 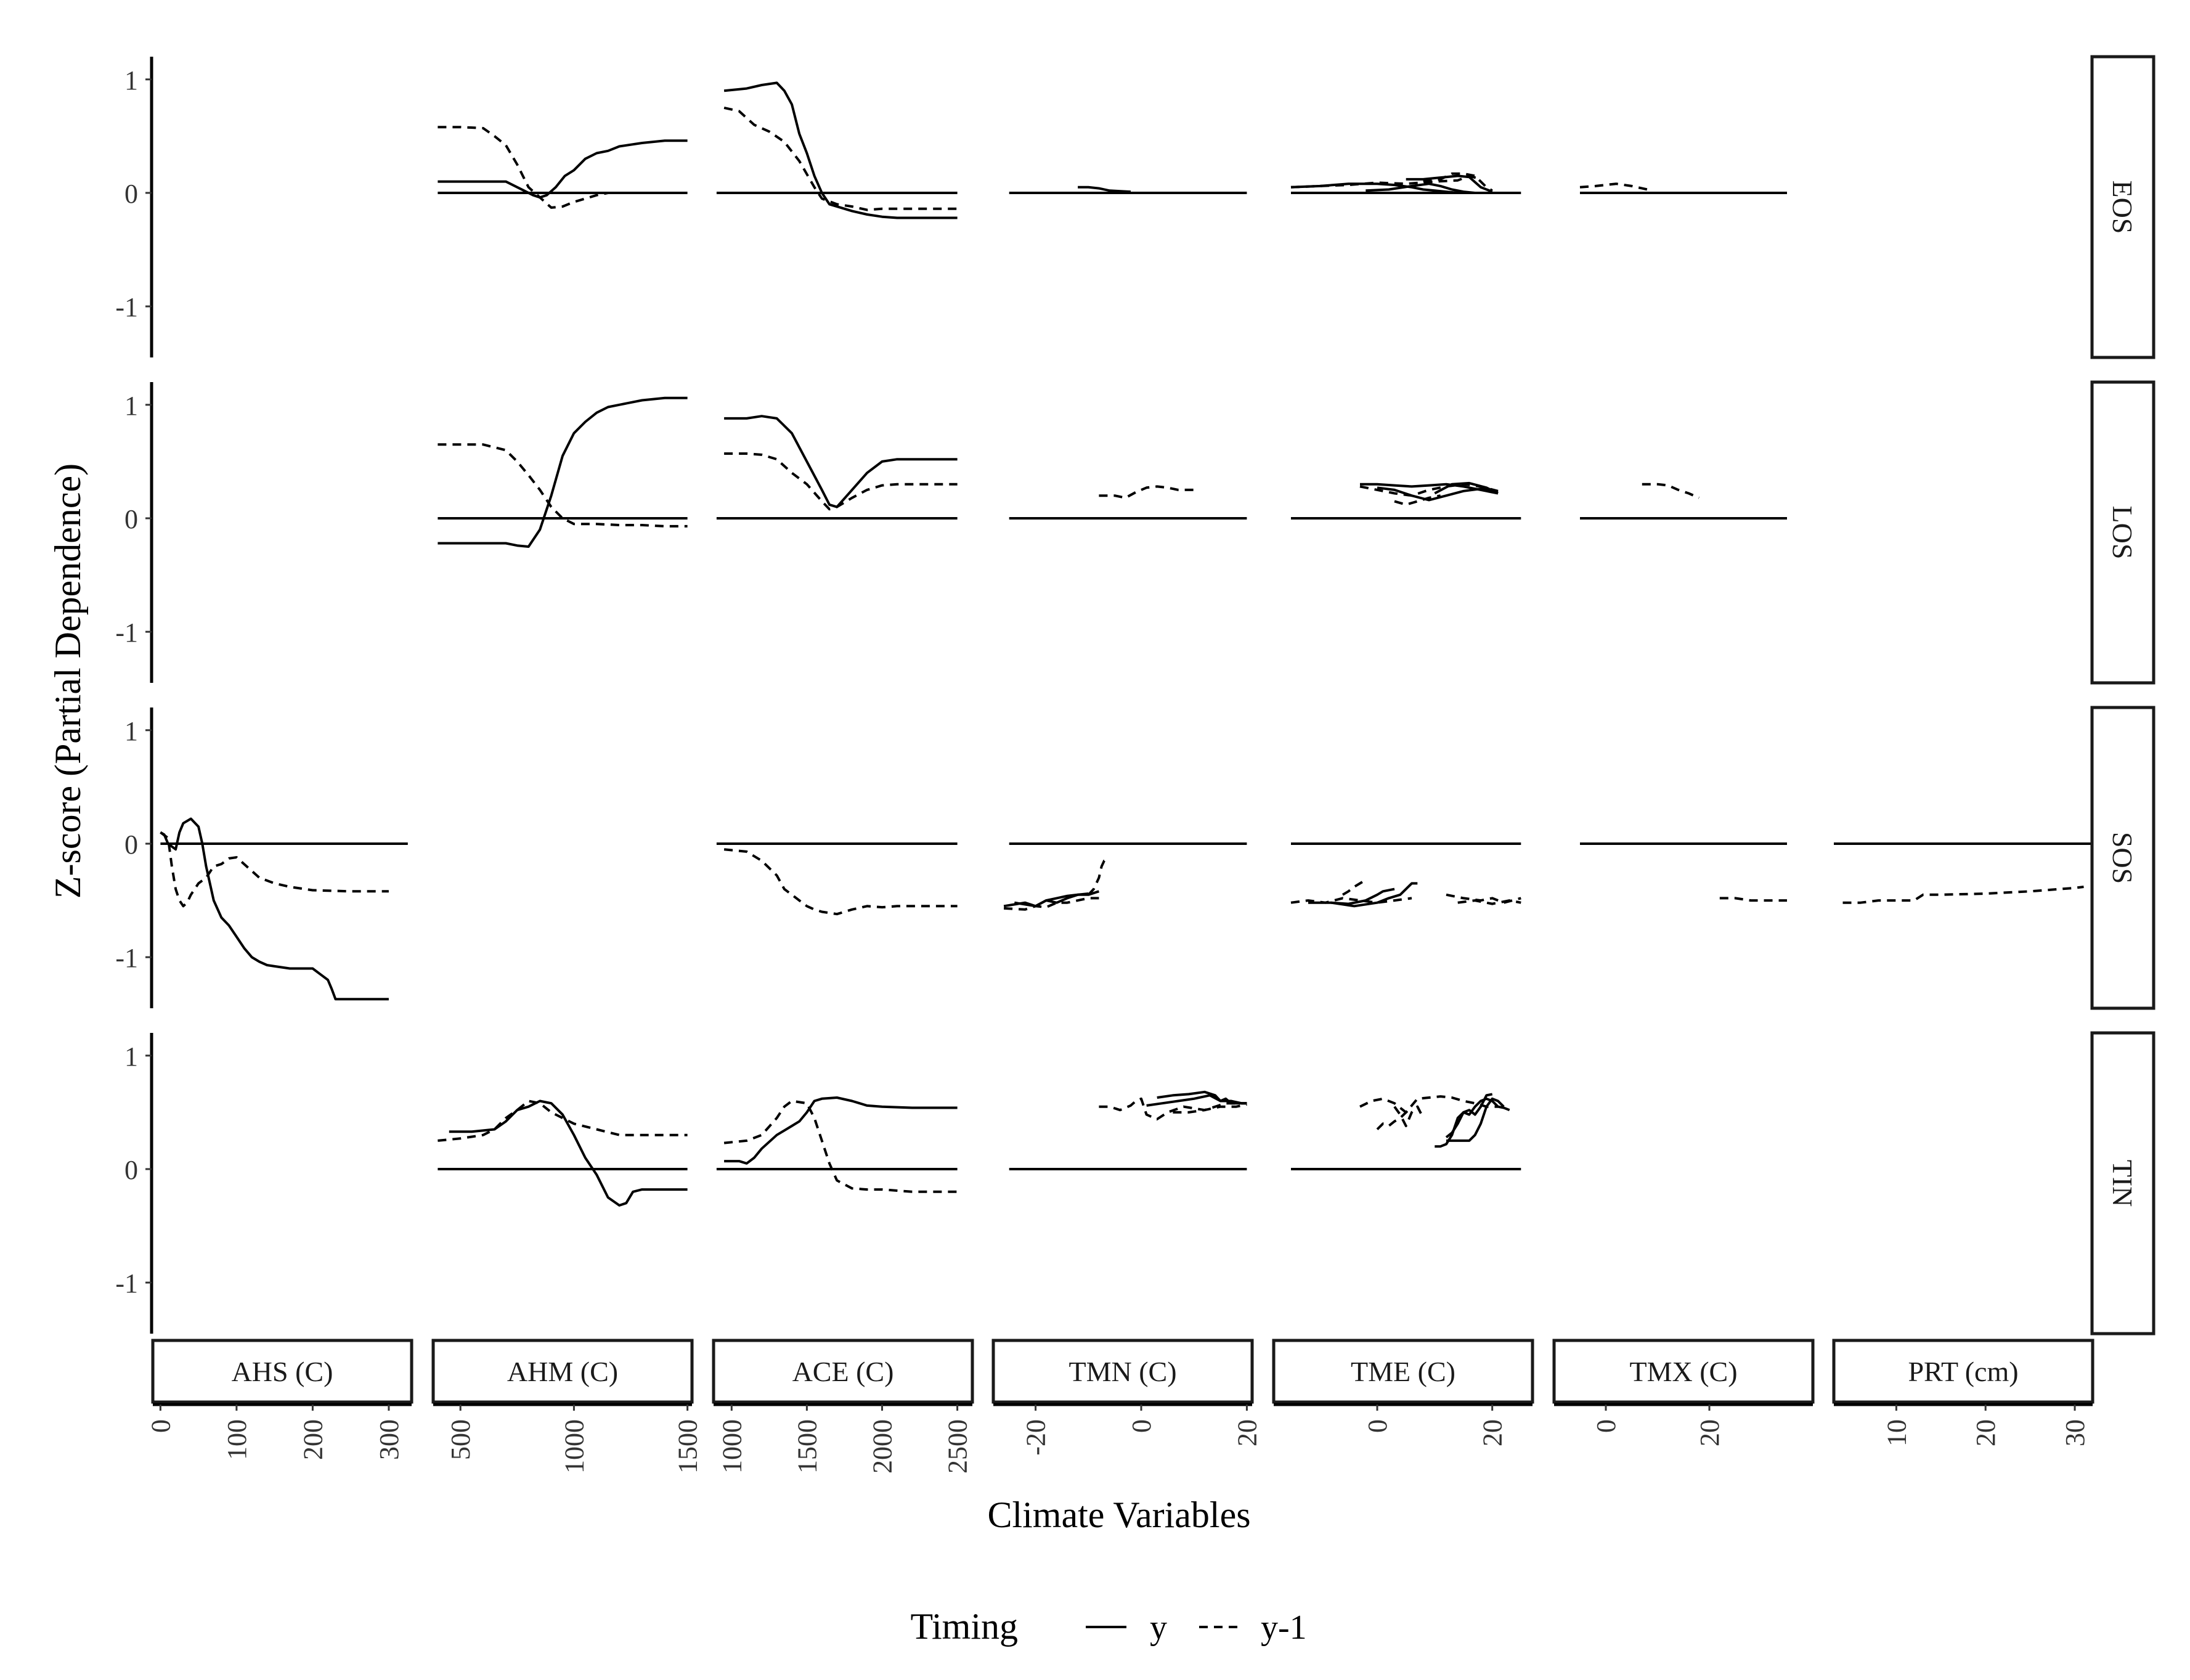 I want to click on x-tick-label: 200, so click(x=313, y=1439).